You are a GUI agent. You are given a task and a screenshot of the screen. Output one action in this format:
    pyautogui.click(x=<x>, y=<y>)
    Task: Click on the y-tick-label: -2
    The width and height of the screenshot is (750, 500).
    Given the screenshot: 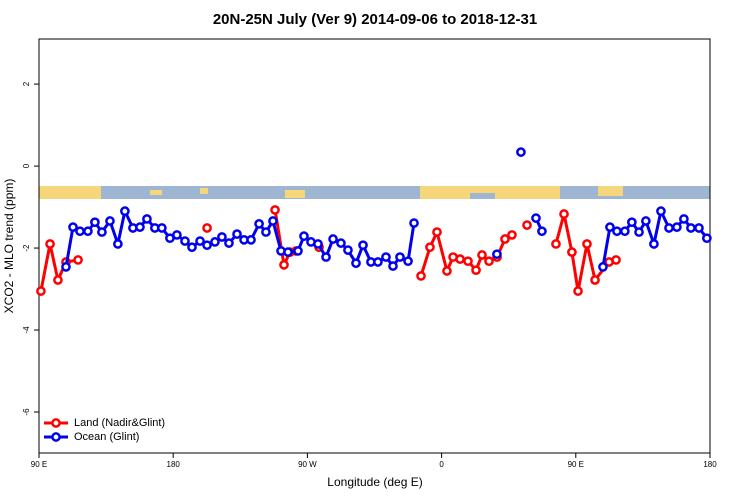 What is the action you would take?
    pyautogui.click(x=26, y=248)
    